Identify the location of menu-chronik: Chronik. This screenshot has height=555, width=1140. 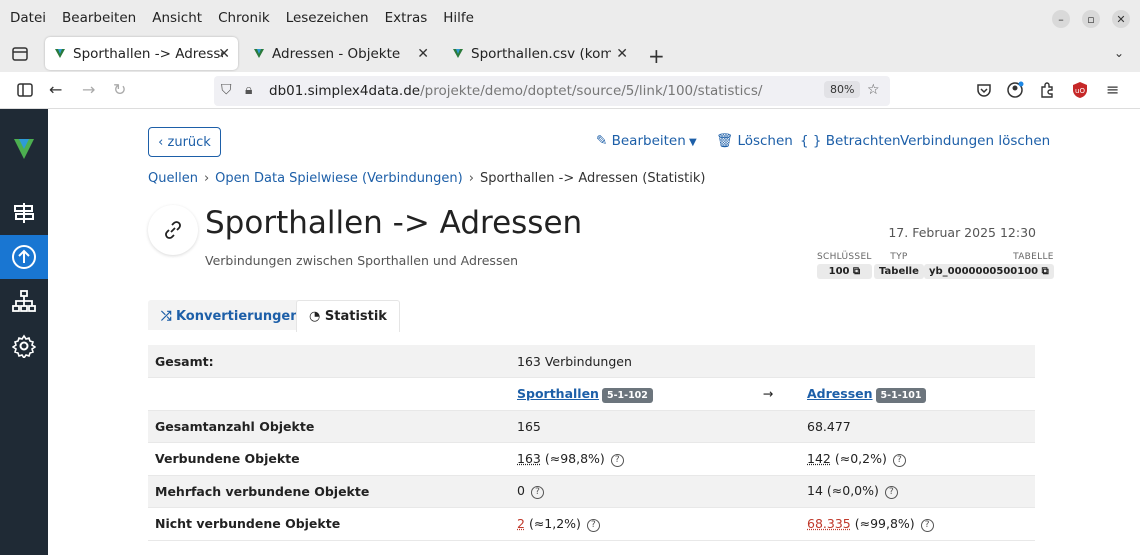
(244, 18).